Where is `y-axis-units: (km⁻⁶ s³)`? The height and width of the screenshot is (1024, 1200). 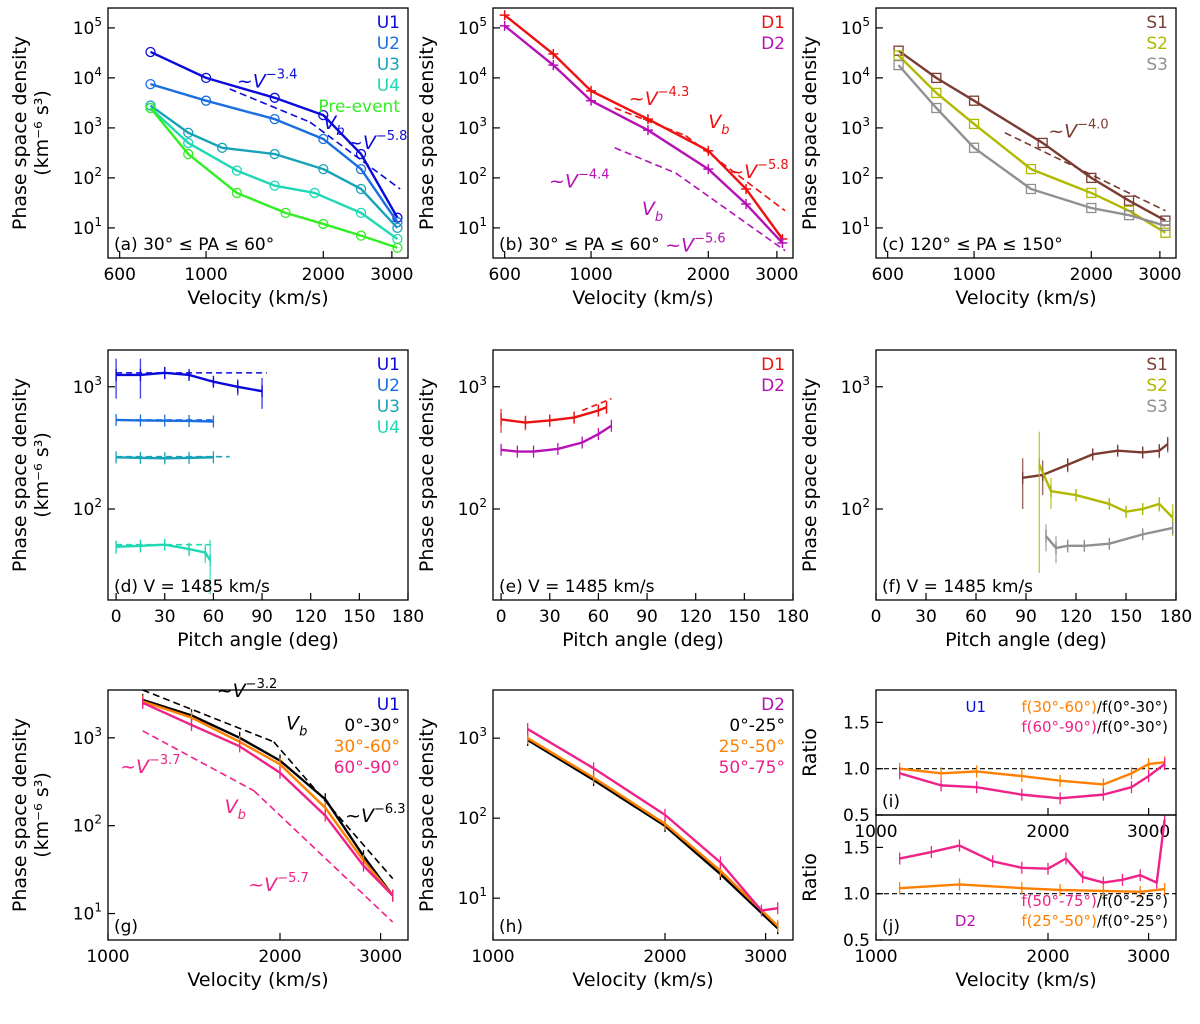
y-axis-units: (km⁻⁶ s³) is located at coordinates (42, 475).